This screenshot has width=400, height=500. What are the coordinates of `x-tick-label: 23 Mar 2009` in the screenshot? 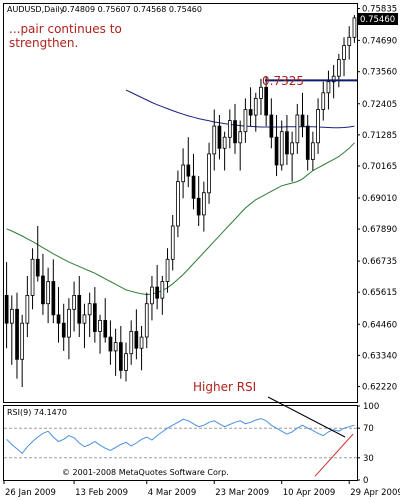 It's located at (242, 493).